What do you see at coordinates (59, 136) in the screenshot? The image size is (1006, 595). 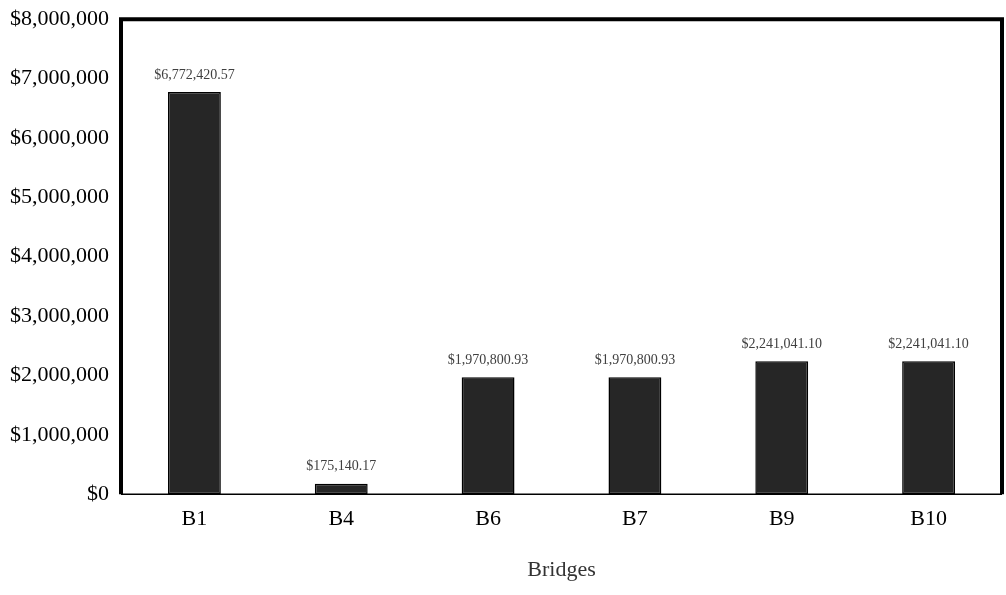 I see `y-tick-label: $6,000,000` at bounding box center [59, 136].